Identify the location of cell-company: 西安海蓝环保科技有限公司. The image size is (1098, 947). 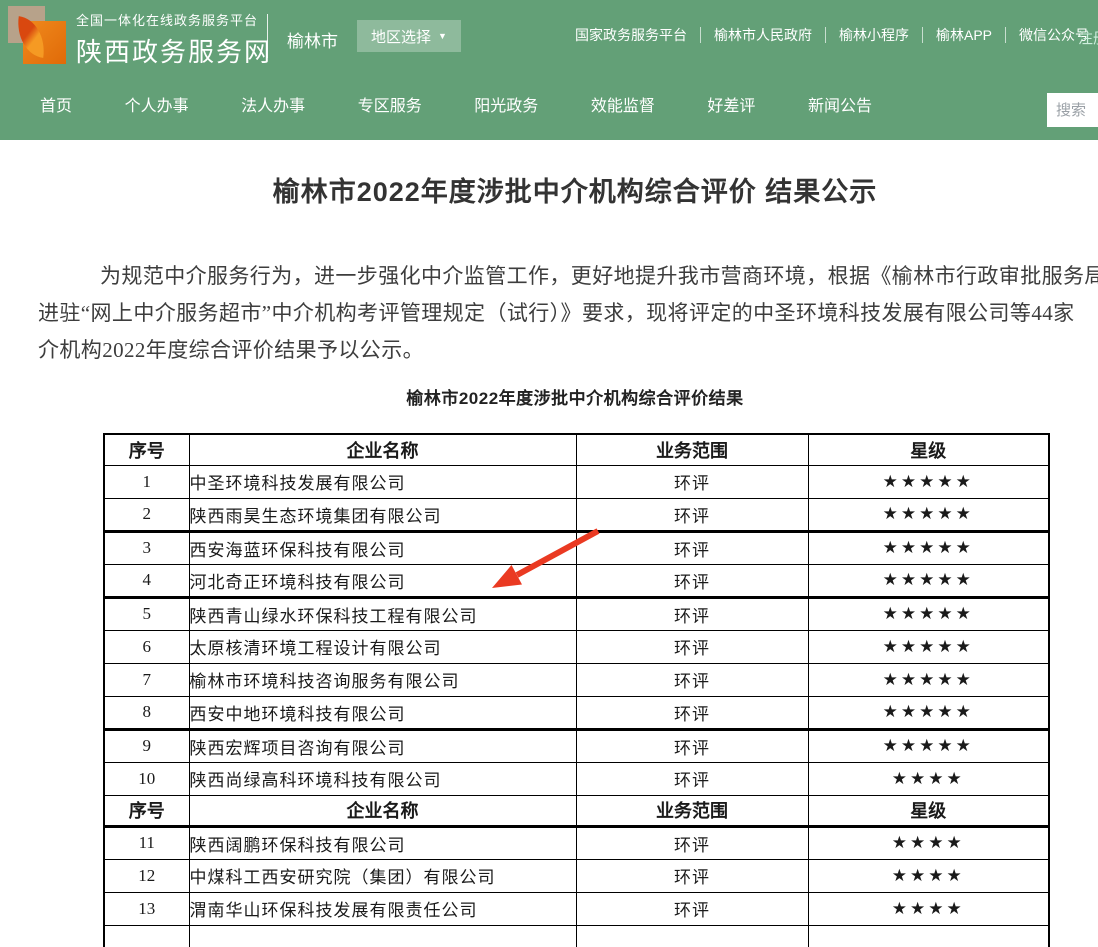
(382, 547).